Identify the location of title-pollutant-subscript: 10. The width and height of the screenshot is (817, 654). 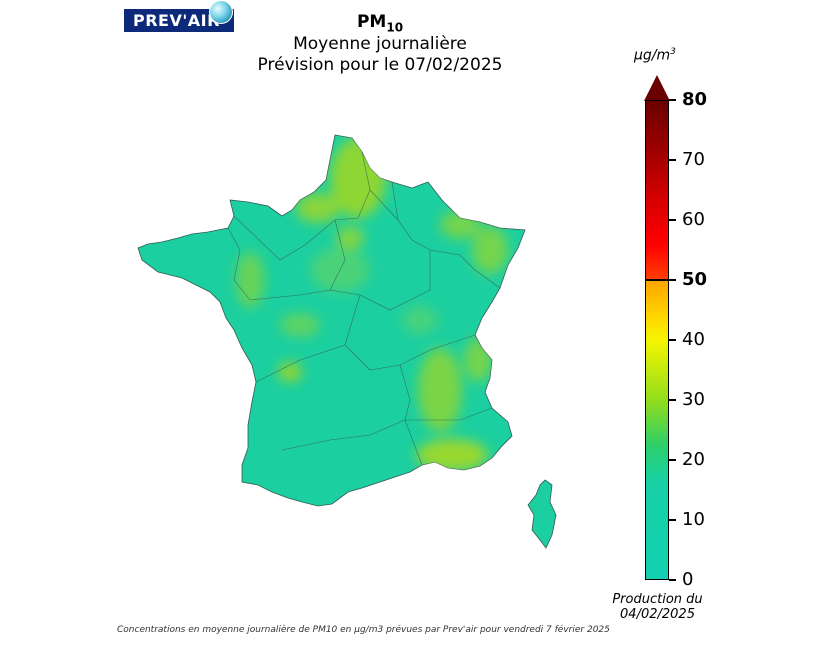
(395, 27).